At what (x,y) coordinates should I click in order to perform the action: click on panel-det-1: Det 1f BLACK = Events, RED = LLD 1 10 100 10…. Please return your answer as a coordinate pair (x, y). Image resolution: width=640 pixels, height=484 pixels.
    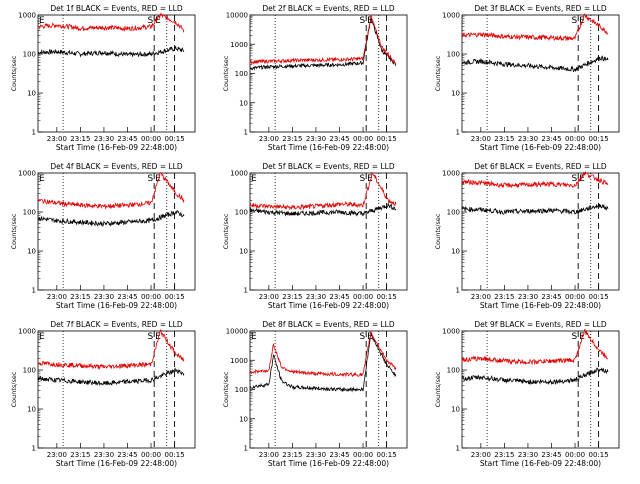
    Looking at the image, I should click on (103, 78).